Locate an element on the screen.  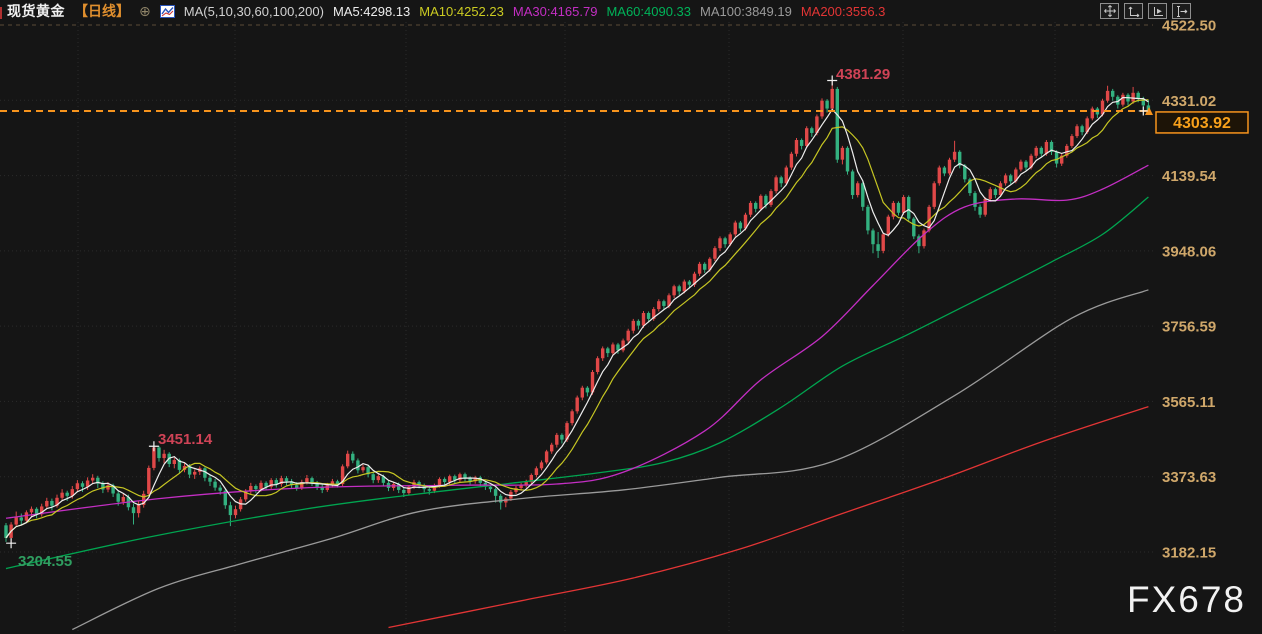
pan-right-tool-icon is located at coordinates (1181, 11).